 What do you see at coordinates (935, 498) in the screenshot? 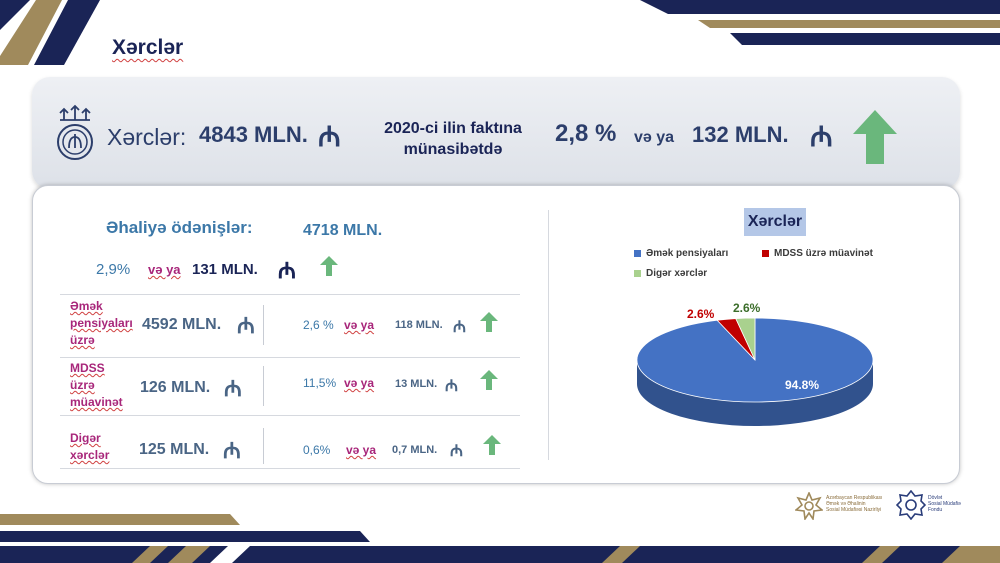
I see `logo-text-line: Dövlət` at bounding box center [935, 498].